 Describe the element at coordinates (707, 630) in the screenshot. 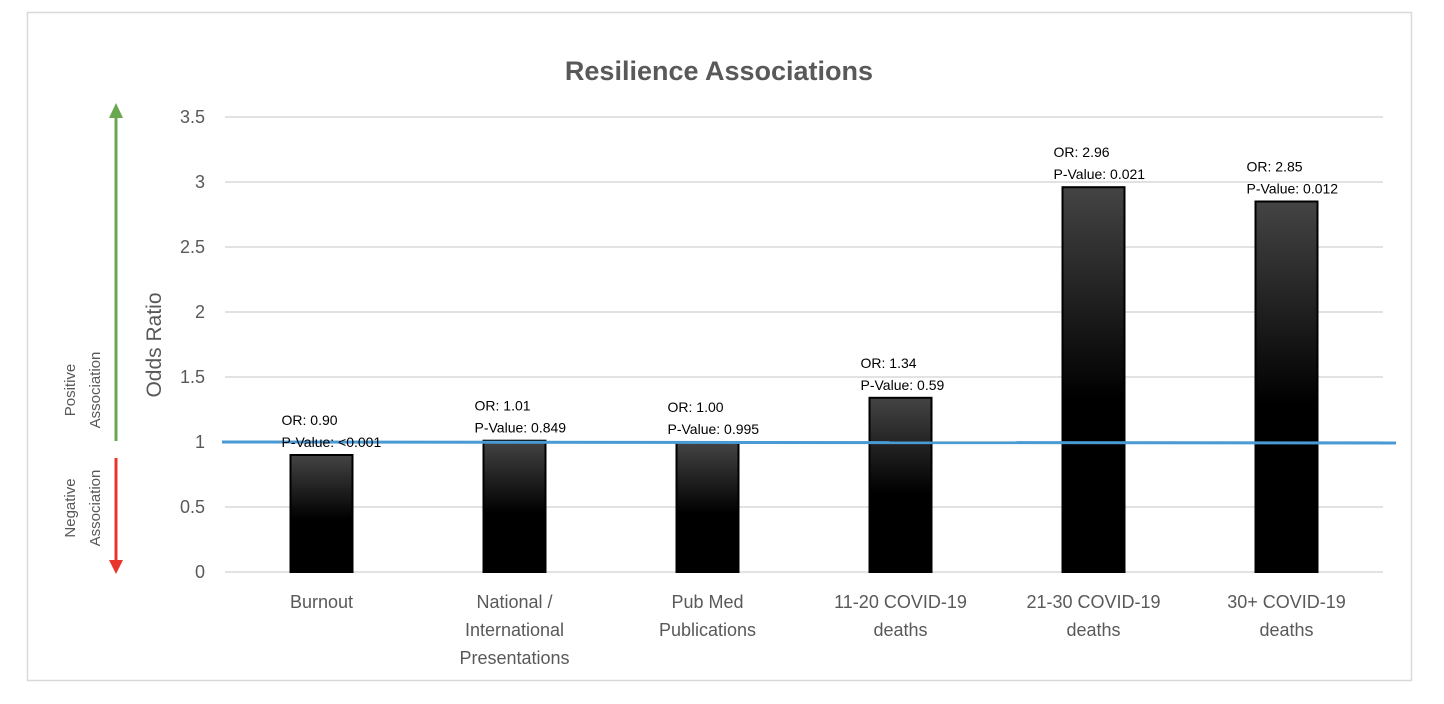

I see `category-label: Publications` at that location.